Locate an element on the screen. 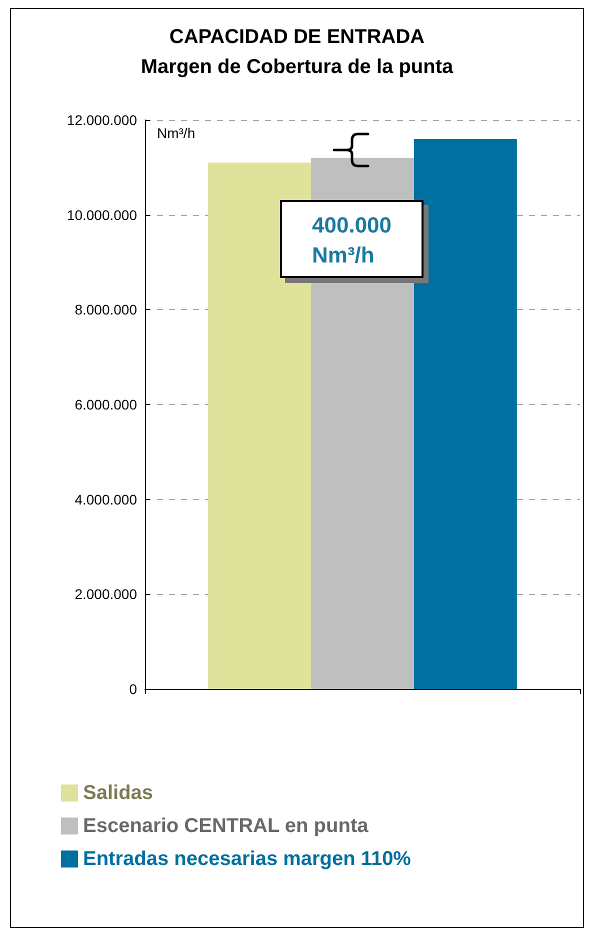 This screenshot has height=929, width=594. y-tick-label: 12.000.000 is located at coordinates (102, 120).